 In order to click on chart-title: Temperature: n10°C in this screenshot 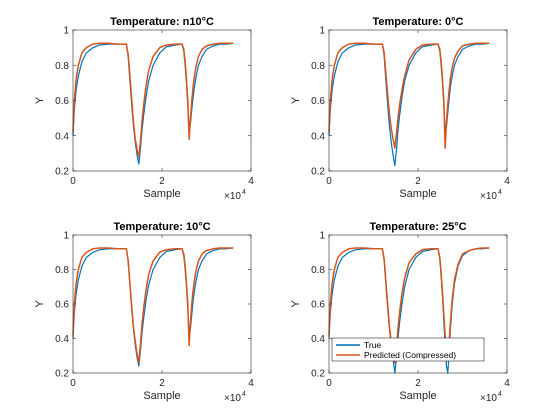, I will do `click(162, 22)`.